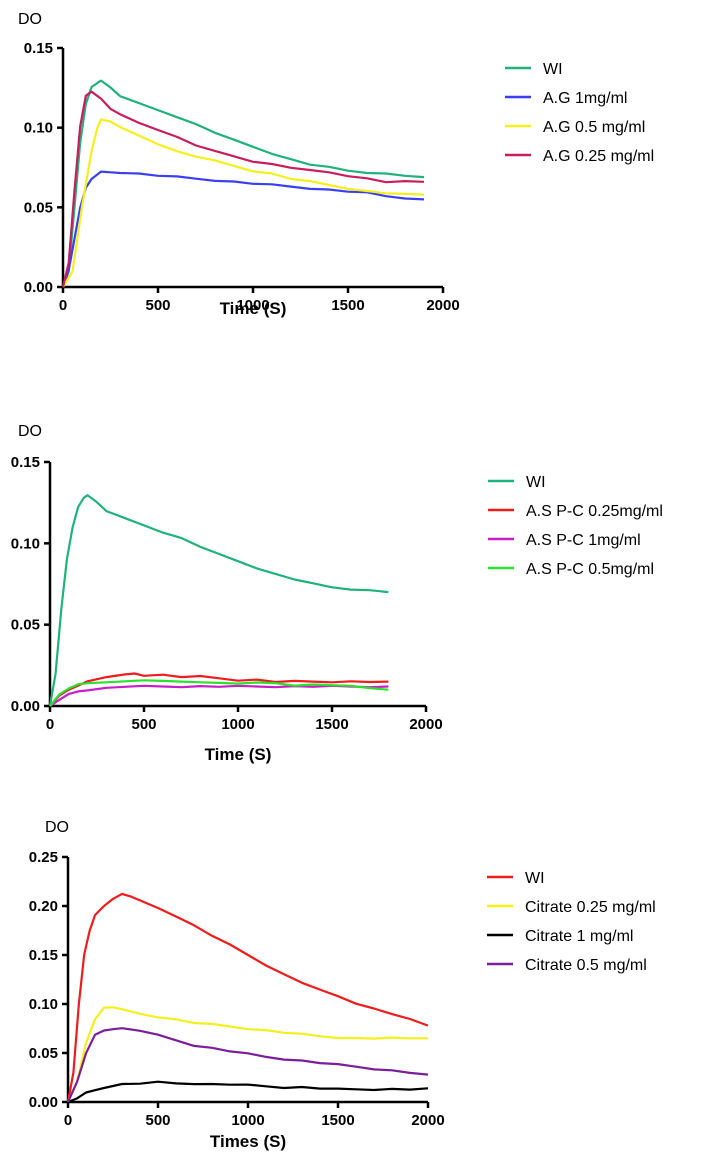 The image size is (706, 1157). Describe the element at coordinates (598, 156) in the screenshot. I see `legend-label: A.G 0.25 mg/ml` at that location.